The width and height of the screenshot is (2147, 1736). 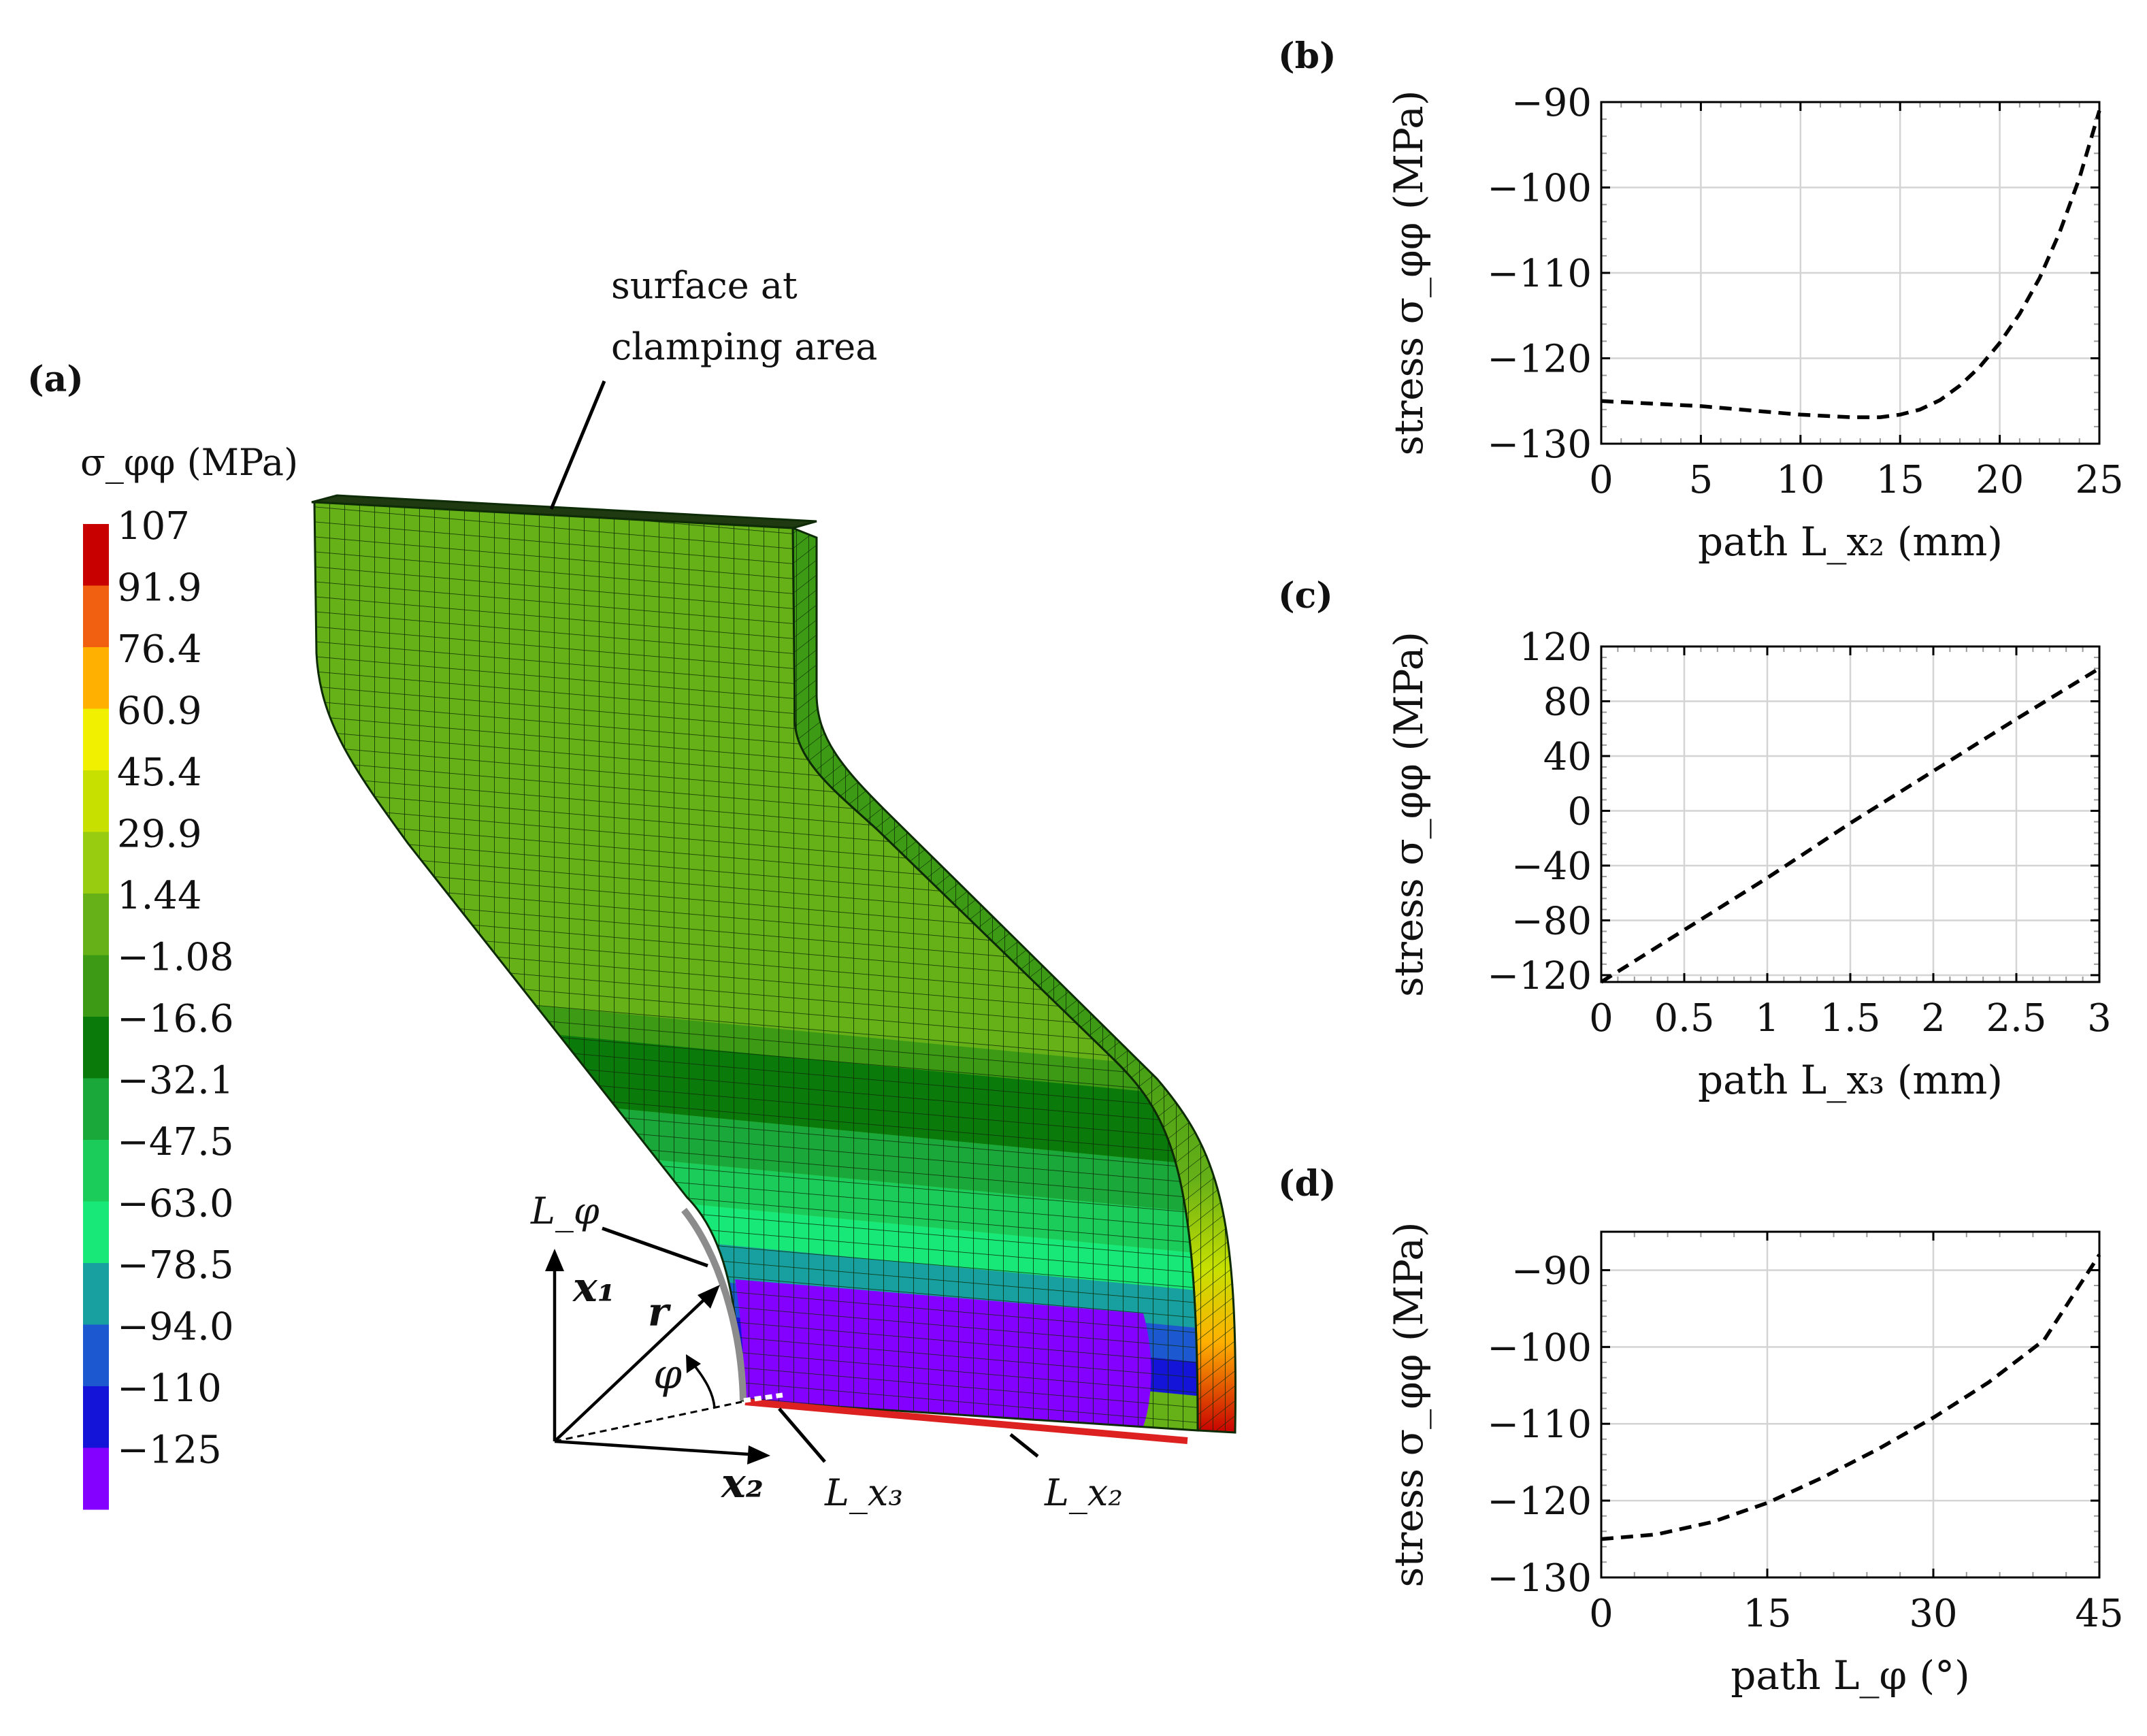 I want to click on x-tick-label: 0.5, so click(x=1684, y=1018).